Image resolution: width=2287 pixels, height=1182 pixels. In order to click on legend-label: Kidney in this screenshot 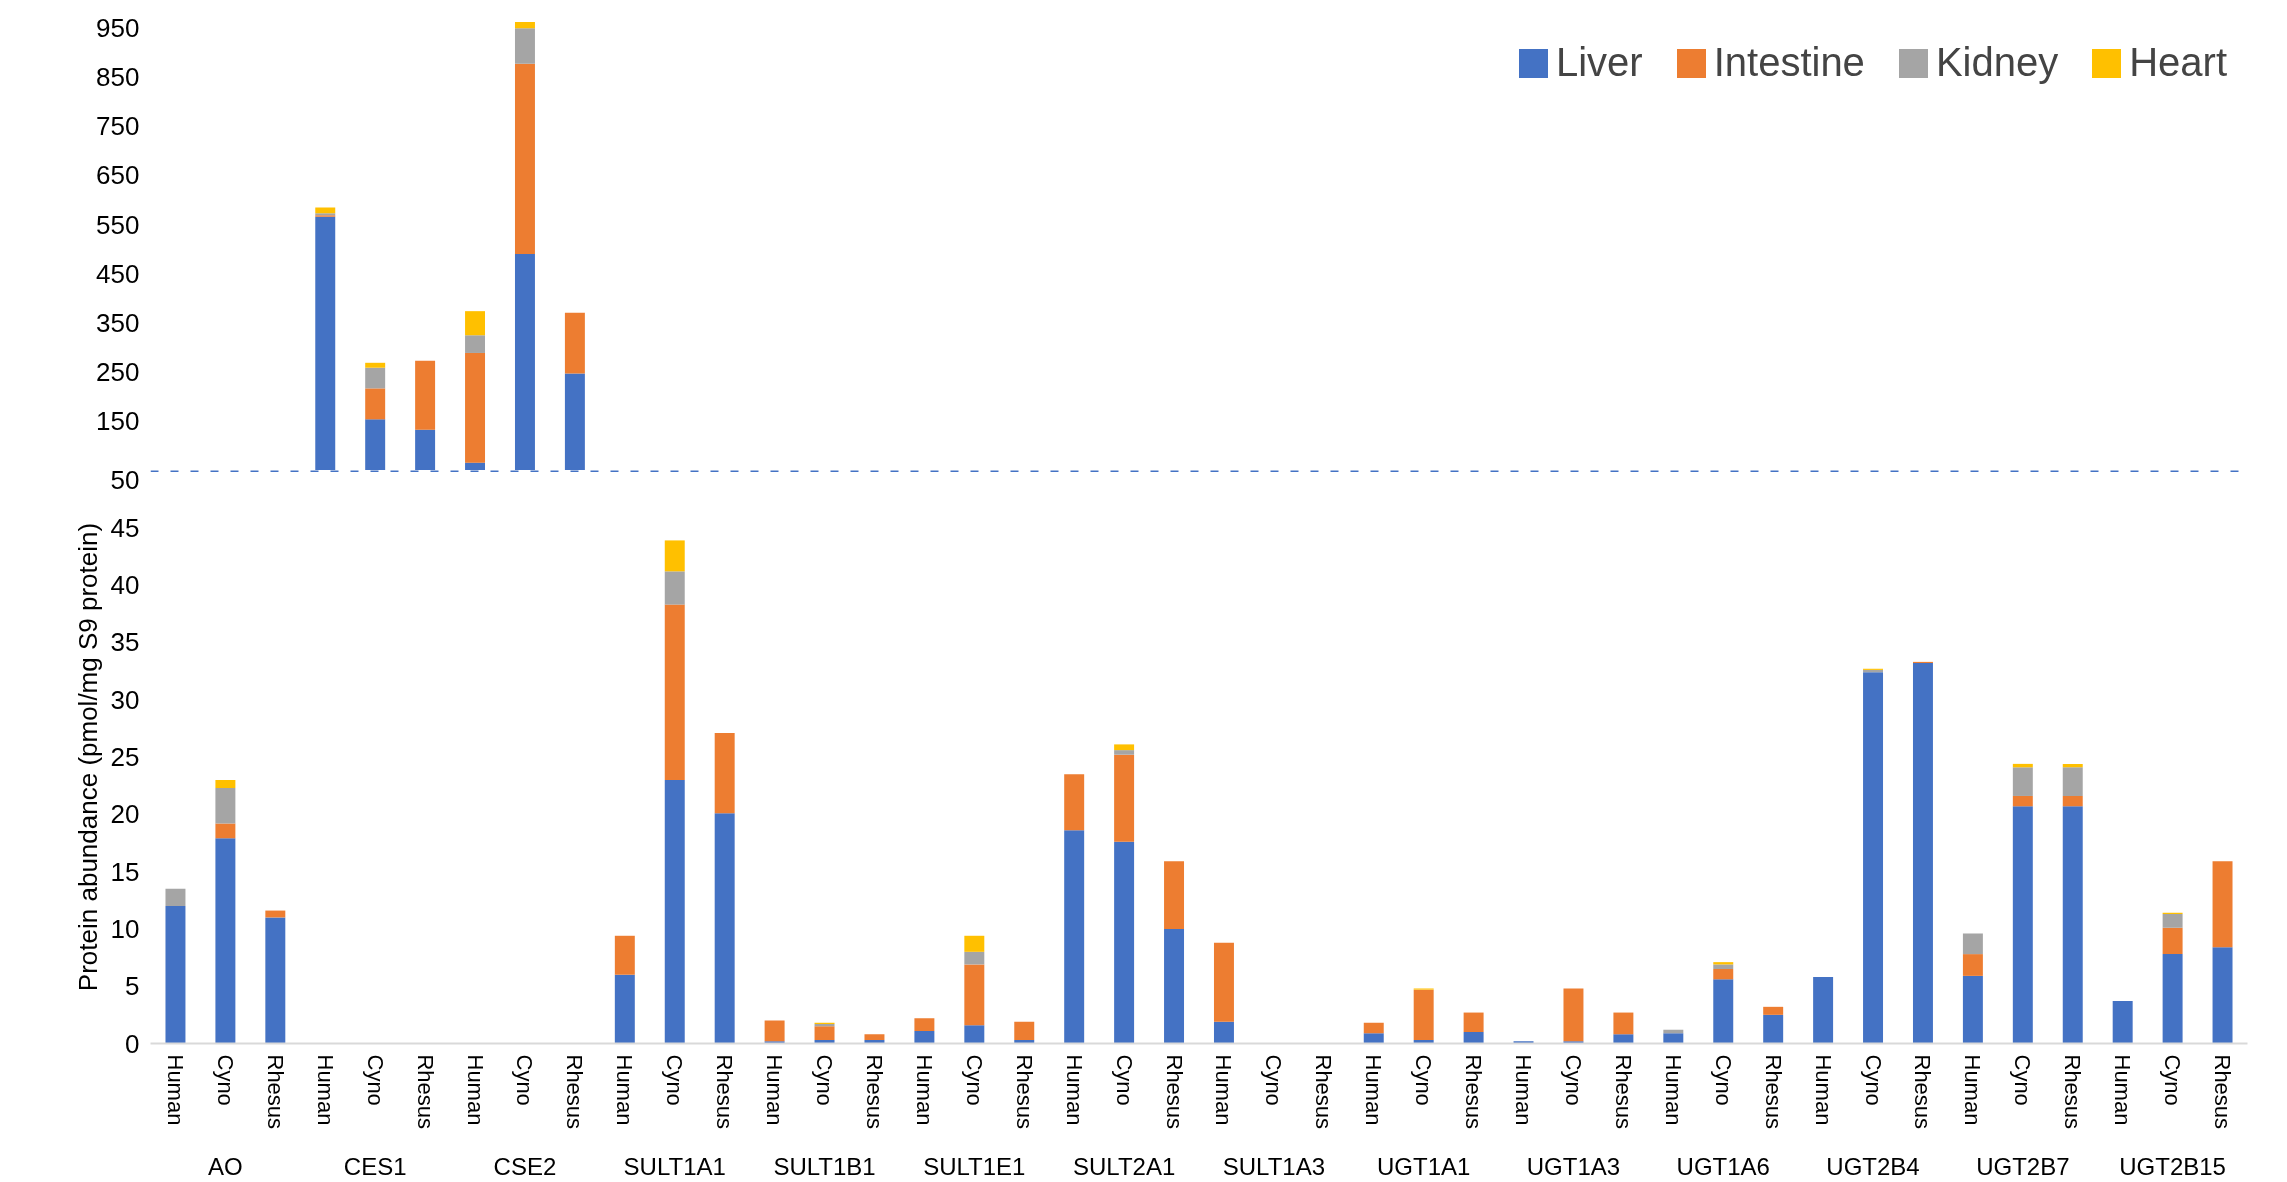, I will do `click(1997, 62)`.